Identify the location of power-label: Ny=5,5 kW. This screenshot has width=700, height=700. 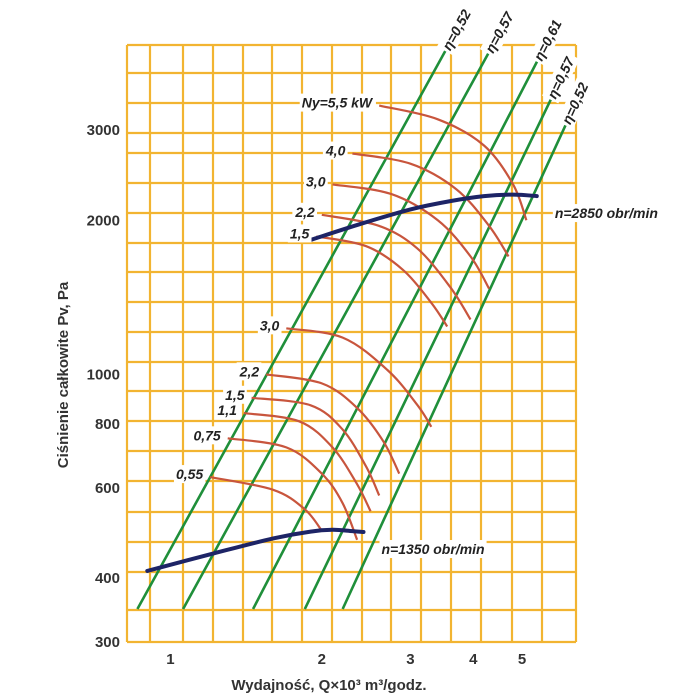
(338, 103).